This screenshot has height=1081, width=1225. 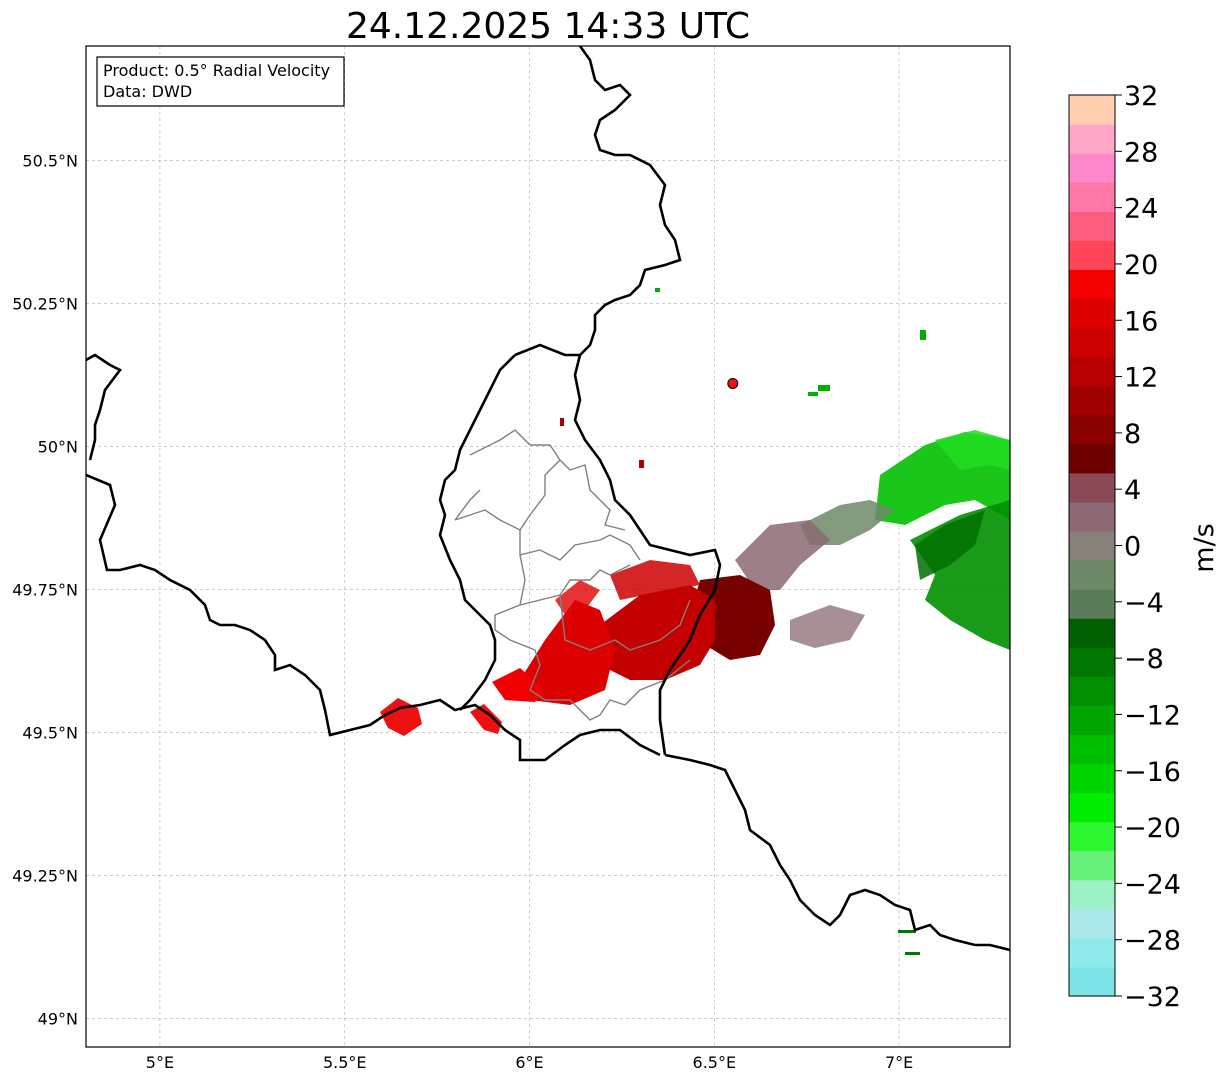 What do you see at coordinates (733, 383) in the screenshot?
I see `radar-site-marker` at bounding box center [733, 383].